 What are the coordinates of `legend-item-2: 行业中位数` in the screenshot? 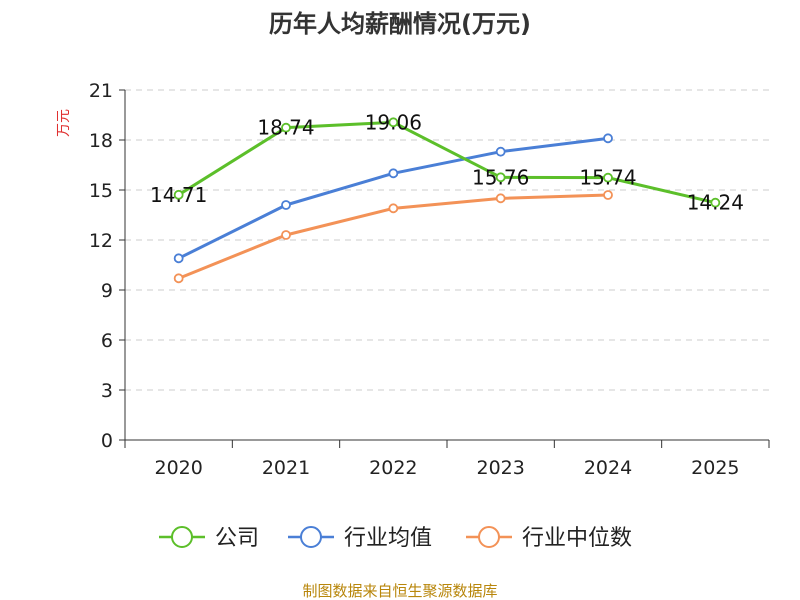 It's located at (549, 538).